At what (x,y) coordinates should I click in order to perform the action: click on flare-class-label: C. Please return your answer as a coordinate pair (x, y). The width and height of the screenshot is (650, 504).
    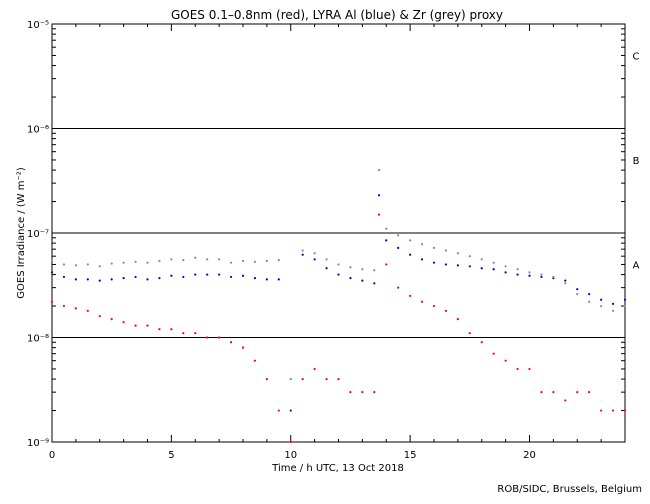
    Looking at the image, I should click on (636, 56).